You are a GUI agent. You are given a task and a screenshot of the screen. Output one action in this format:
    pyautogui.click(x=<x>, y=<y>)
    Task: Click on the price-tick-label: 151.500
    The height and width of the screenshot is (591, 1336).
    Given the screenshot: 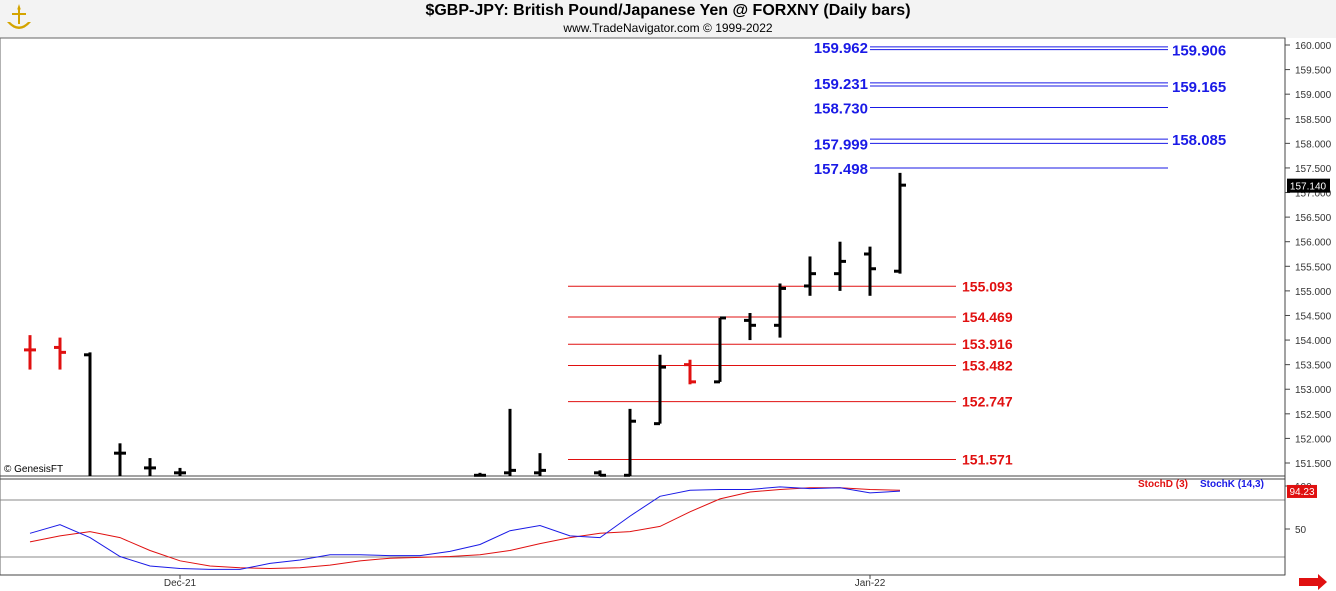 What is the action you would take?
    pyautogui.click(x=1313, y=464)
    